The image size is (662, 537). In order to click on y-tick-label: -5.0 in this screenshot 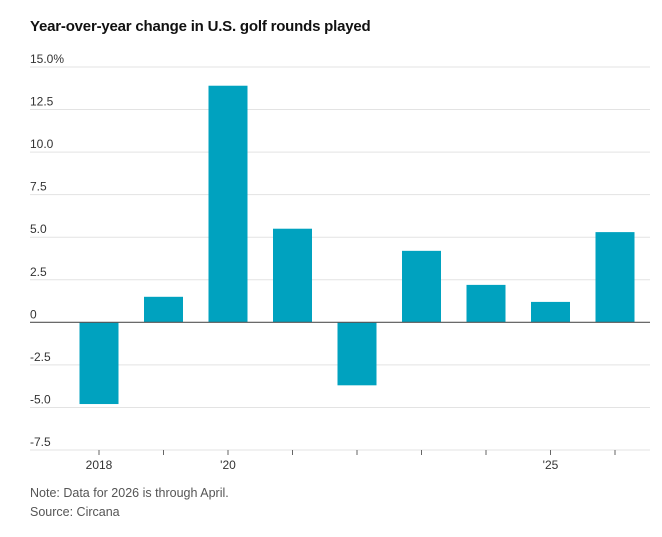, I will do `click(40, 399)`.